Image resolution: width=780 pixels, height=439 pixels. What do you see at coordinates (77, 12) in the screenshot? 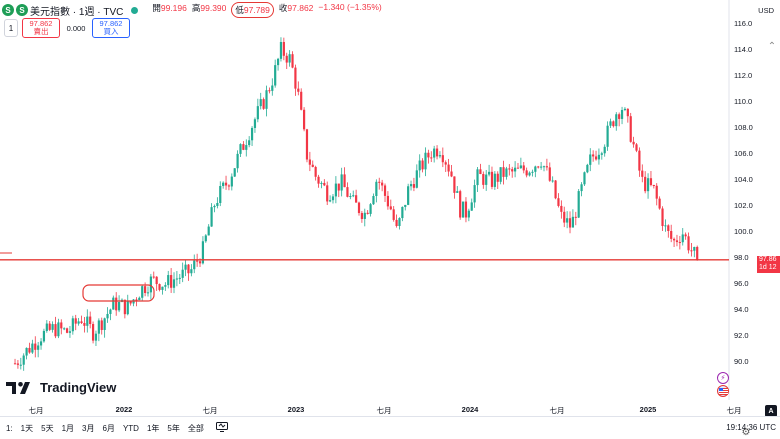
I see `symbol-title: 美元指數 · 1週 · TVC` at bounding box center [77, 12].